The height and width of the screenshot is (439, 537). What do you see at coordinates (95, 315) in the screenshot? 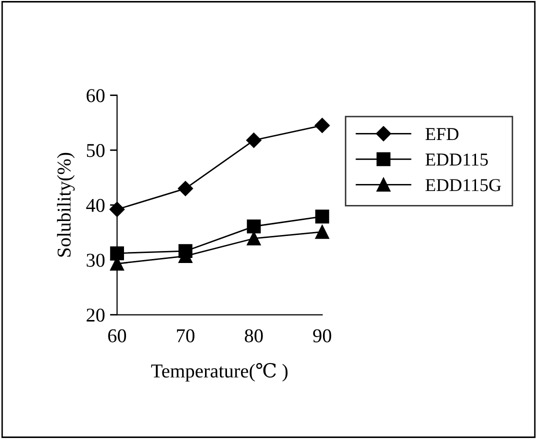
I see `y-tick-label: 20` at bounding box center [95, 315].